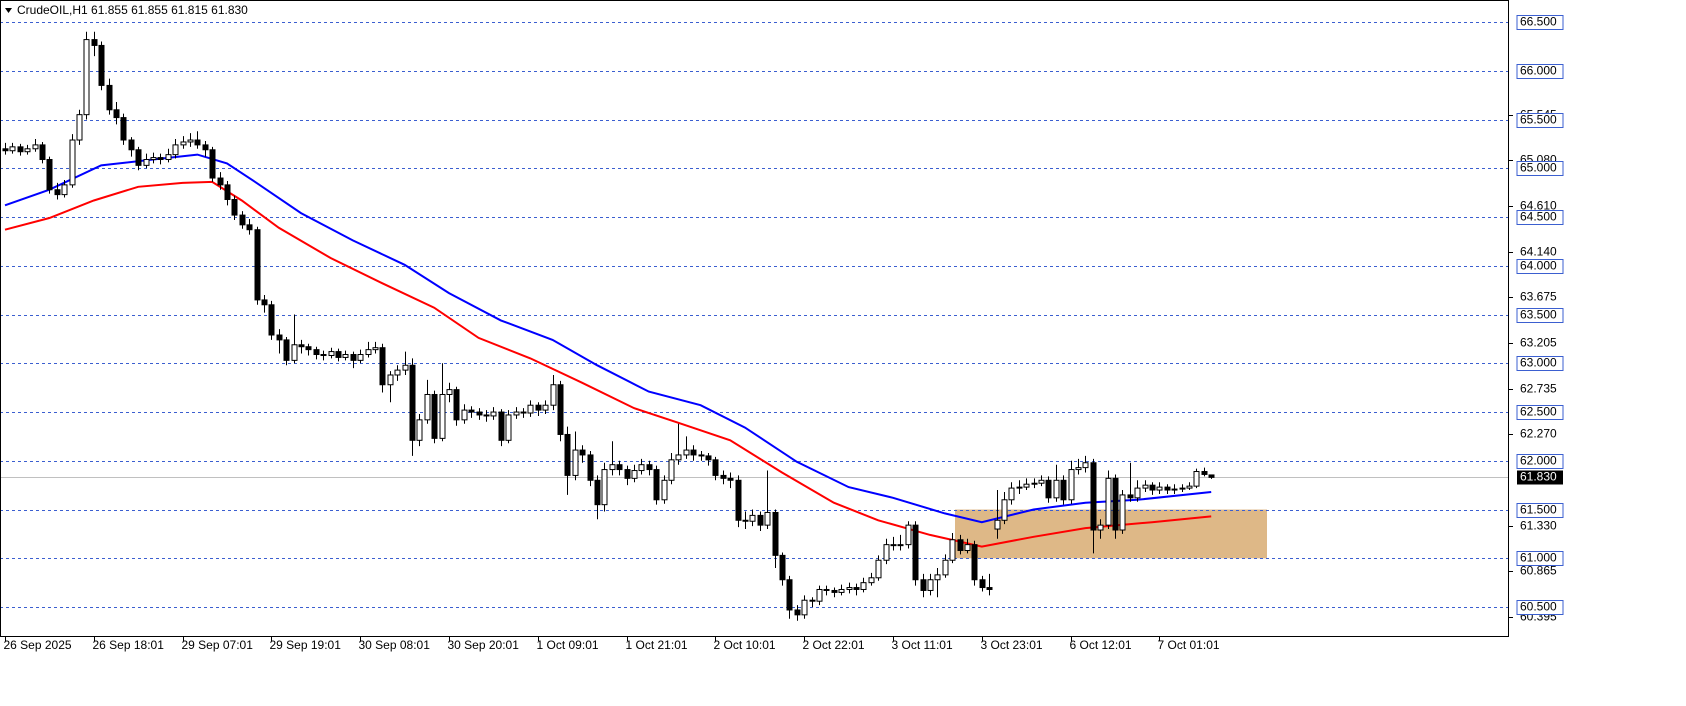  What do you see at coordinates (922, 645) in the screenshot?
I see `x-tick-label: 3 Oct 11:01` at bounding box center [922, 645].